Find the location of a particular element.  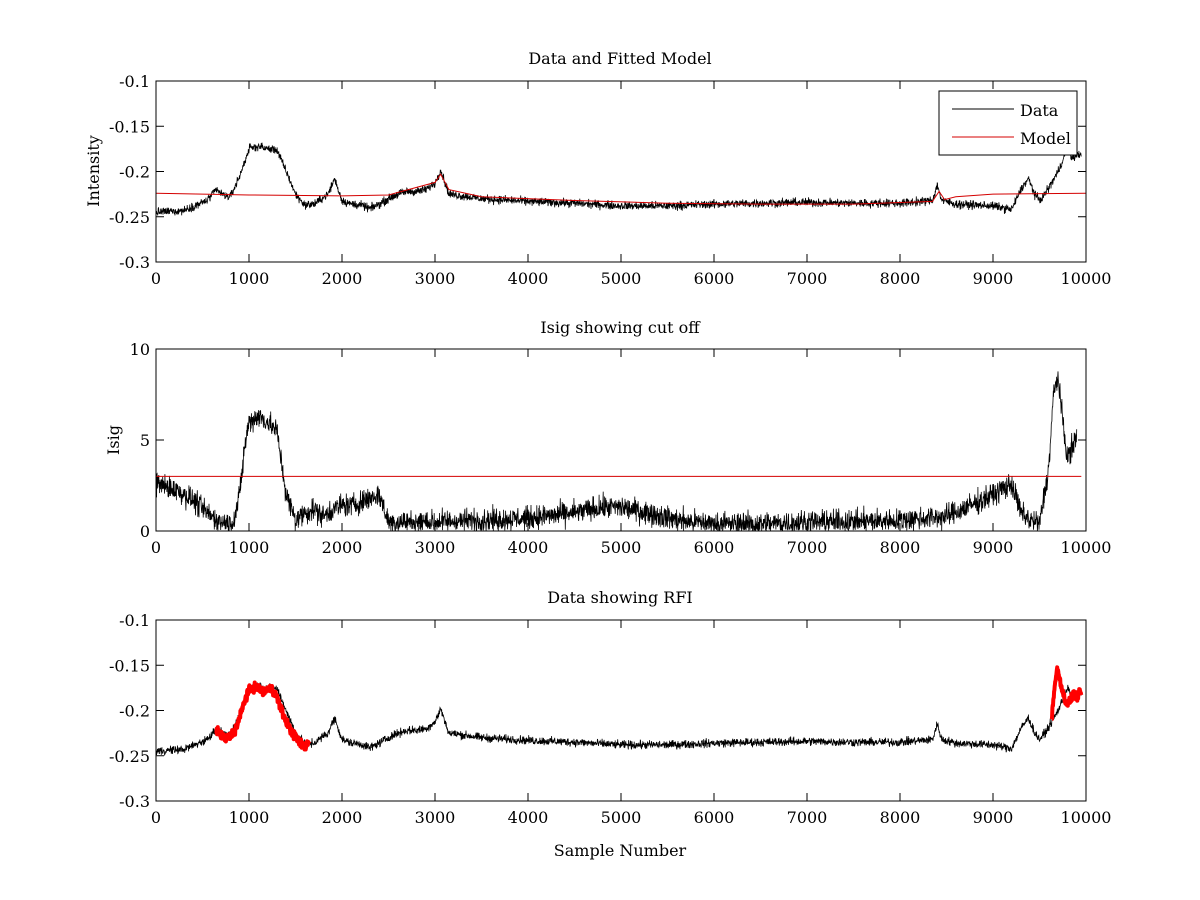

y-axis-label: Isig is located at coordinates (113, 440).